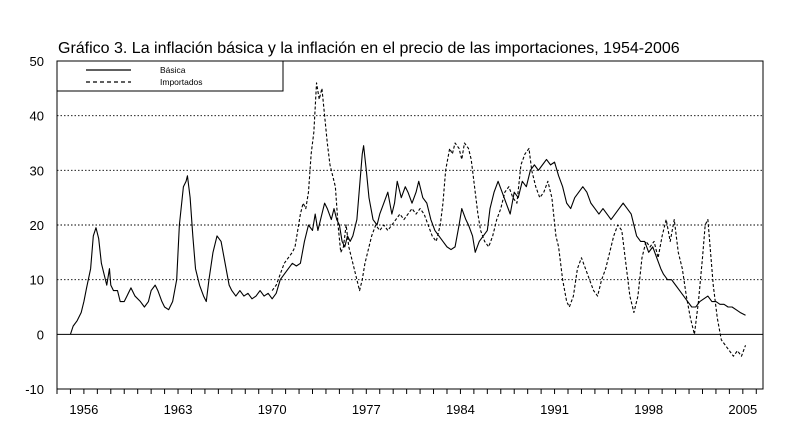 Image resolution: width=791 pixels, height=445 pixels. I want to click on y-tick-label: -10, so click(34, 389).